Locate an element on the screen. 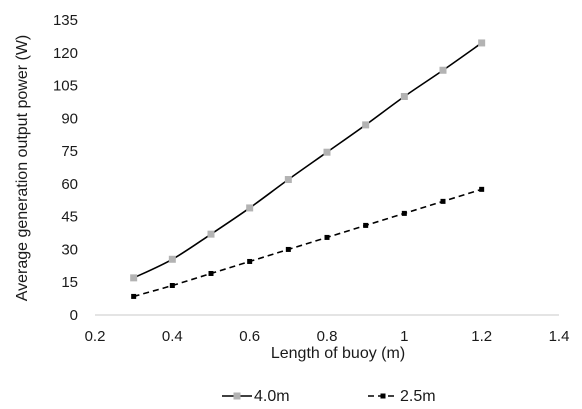  y-tick-label: 15 is located at coordinates (69, 282).